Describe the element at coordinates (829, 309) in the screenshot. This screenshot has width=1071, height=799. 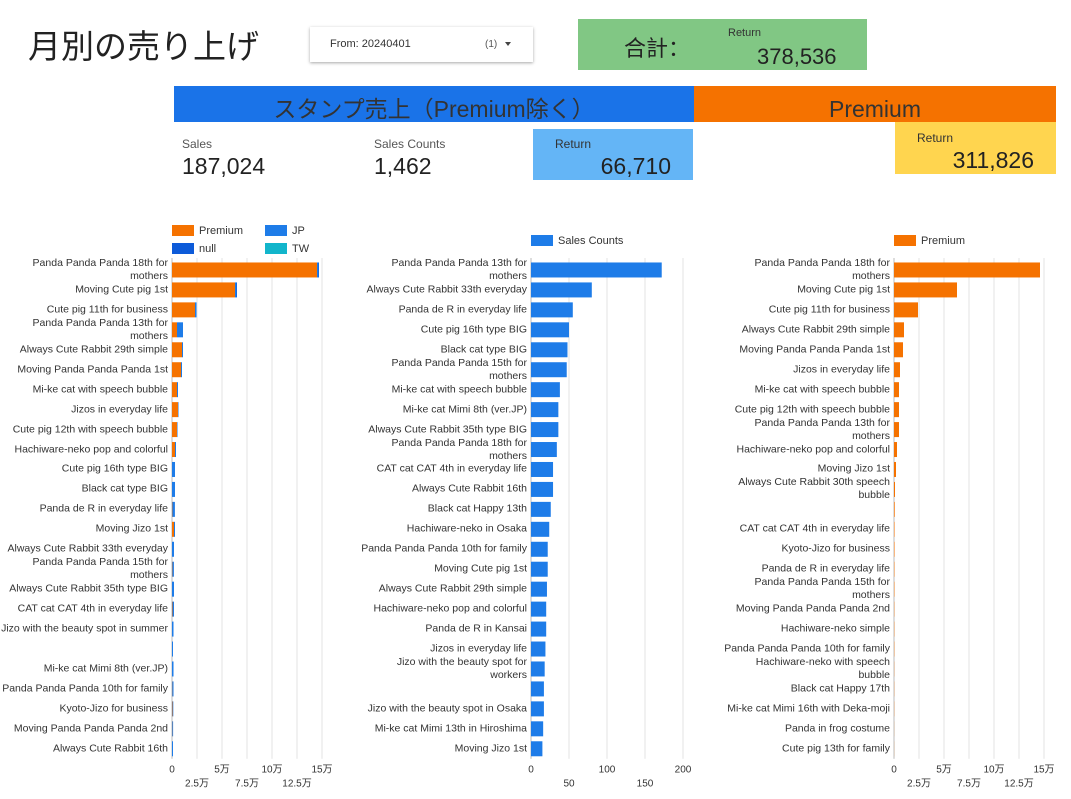
I see `category-label: Cute pig 11th for business` at that location.